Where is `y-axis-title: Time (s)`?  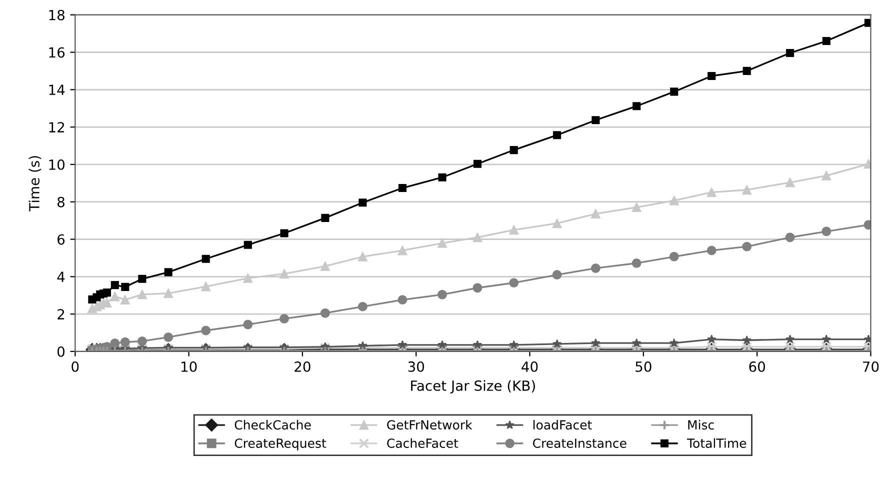 y-axis-title: Time (s) is located at coordinates (35, 184).